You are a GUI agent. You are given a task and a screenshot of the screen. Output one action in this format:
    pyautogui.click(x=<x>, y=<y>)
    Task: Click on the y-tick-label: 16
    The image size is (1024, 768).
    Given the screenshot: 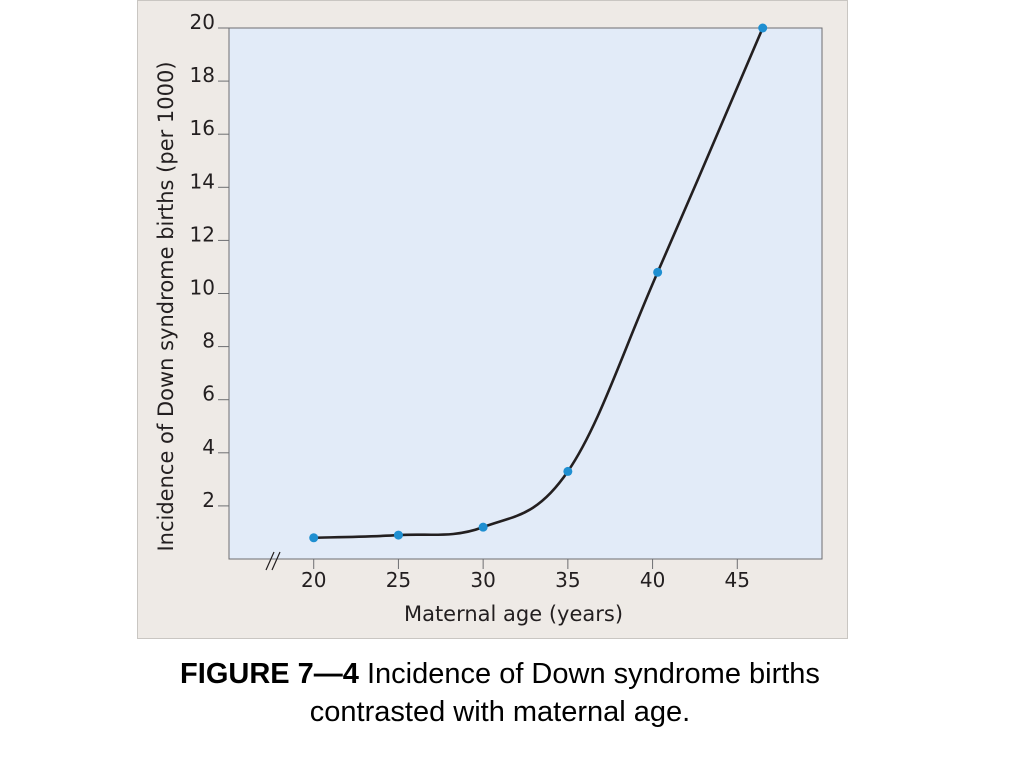 What is the action you would take?
    pyautogui.click(x=202, y=128)
    